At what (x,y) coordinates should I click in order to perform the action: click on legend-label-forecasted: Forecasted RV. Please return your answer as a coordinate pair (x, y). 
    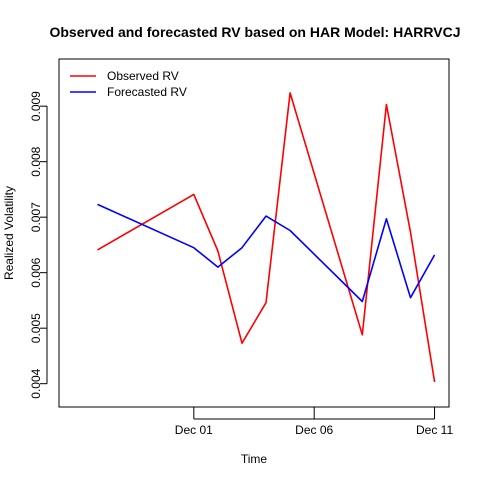
    Looking at the image, I should click on (147, 92).